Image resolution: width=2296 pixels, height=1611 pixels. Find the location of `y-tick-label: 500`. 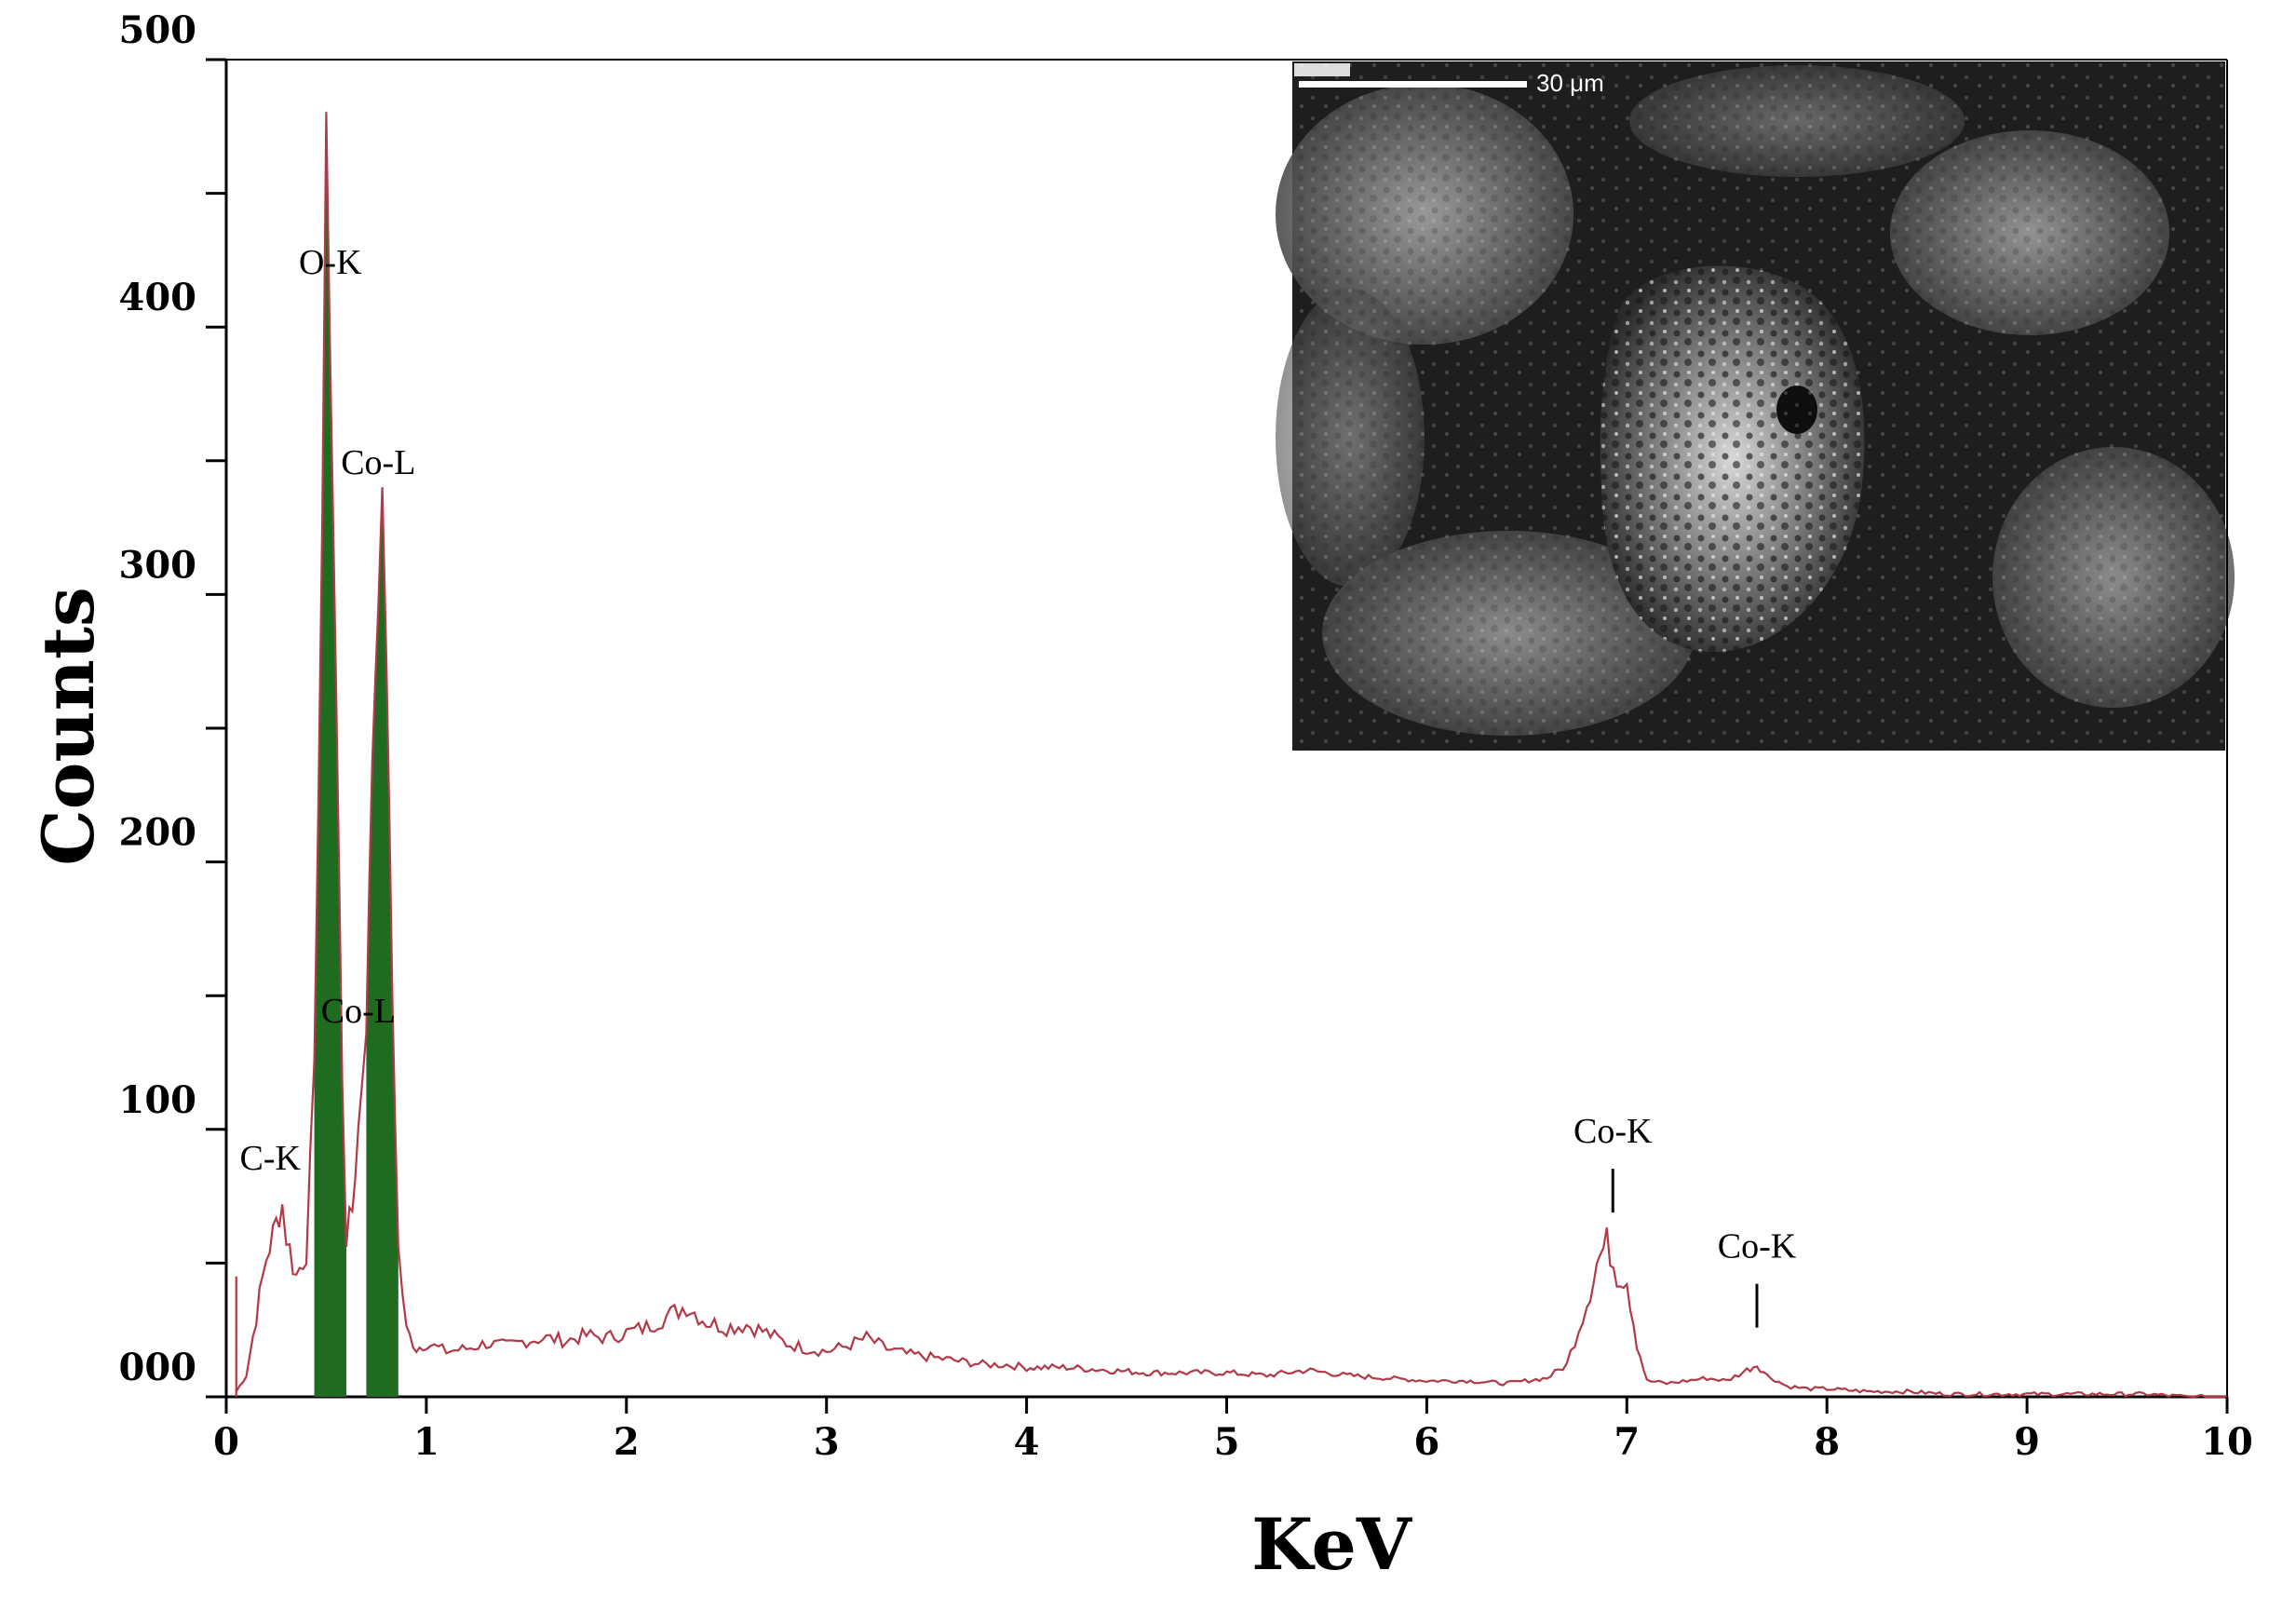

y-tick-label: 500 is located at coordinates (158, 30).